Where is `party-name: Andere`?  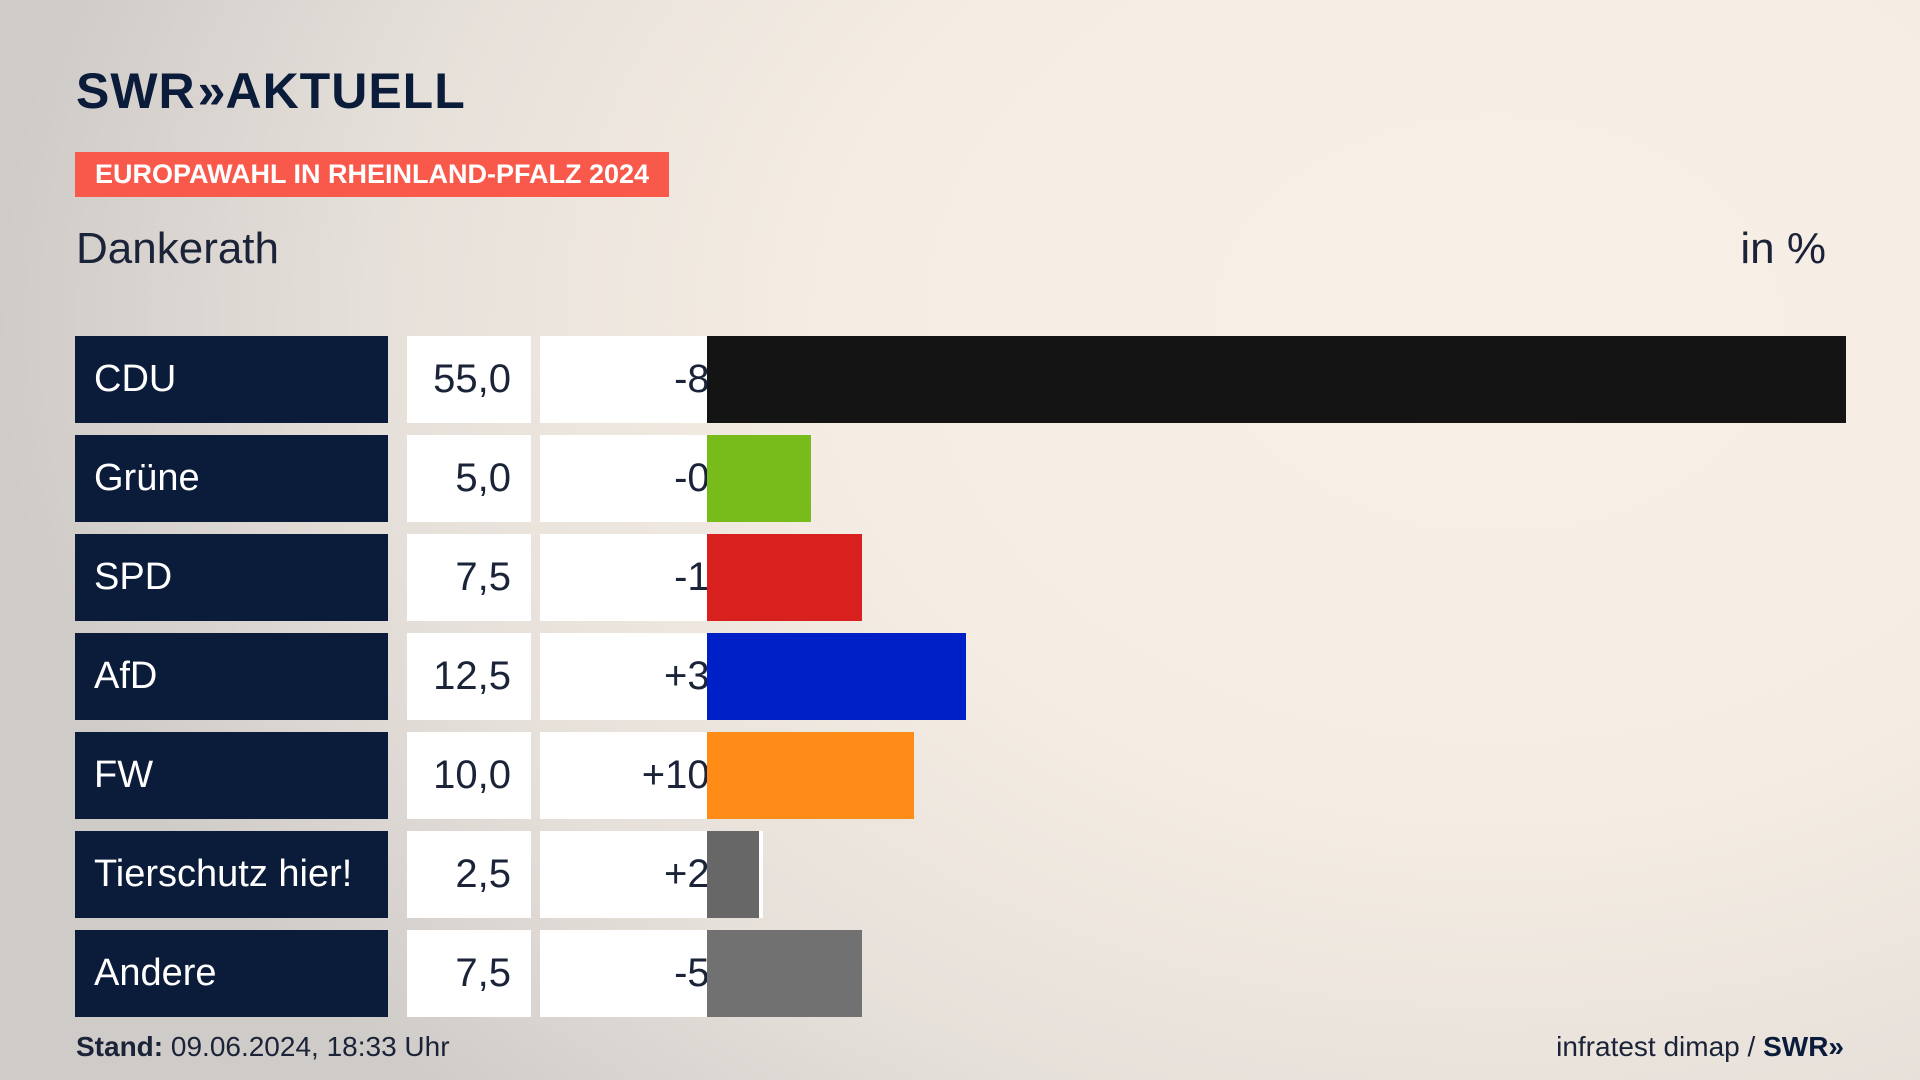
party-name: Andere is located at coordinates (231, 973).